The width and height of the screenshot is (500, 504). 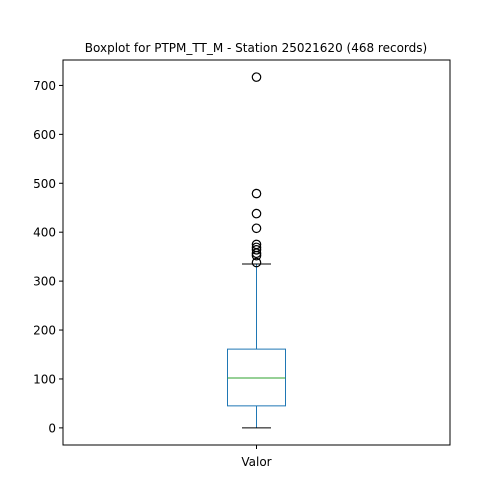 I want to click on y-tick-label: 500, so click(x=44, y=184).